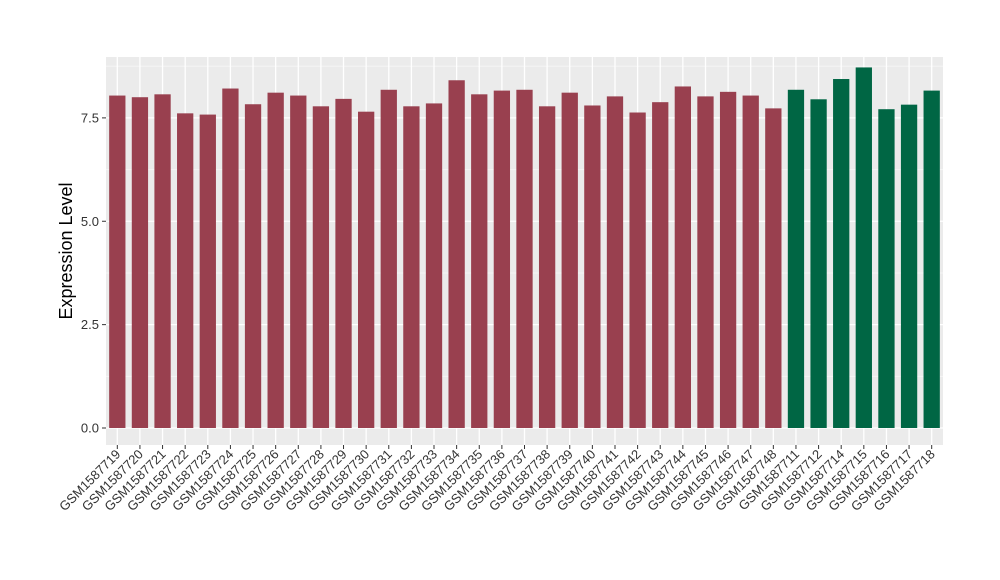 The image size is (1000, 580). I want to click on bar-GSM1587733, so click(434, 265).